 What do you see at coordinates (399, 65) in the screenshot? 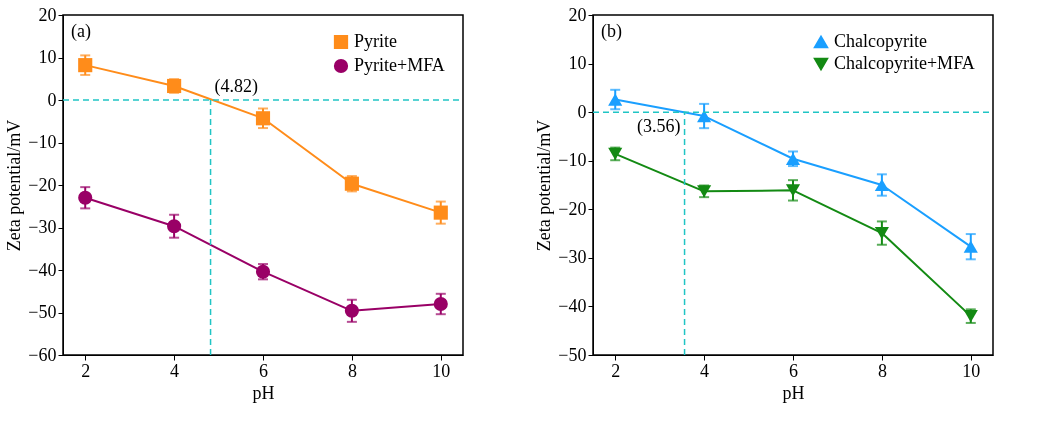
I see `legend-label: Pyrite+MFA` at bounding box center [399, 65].